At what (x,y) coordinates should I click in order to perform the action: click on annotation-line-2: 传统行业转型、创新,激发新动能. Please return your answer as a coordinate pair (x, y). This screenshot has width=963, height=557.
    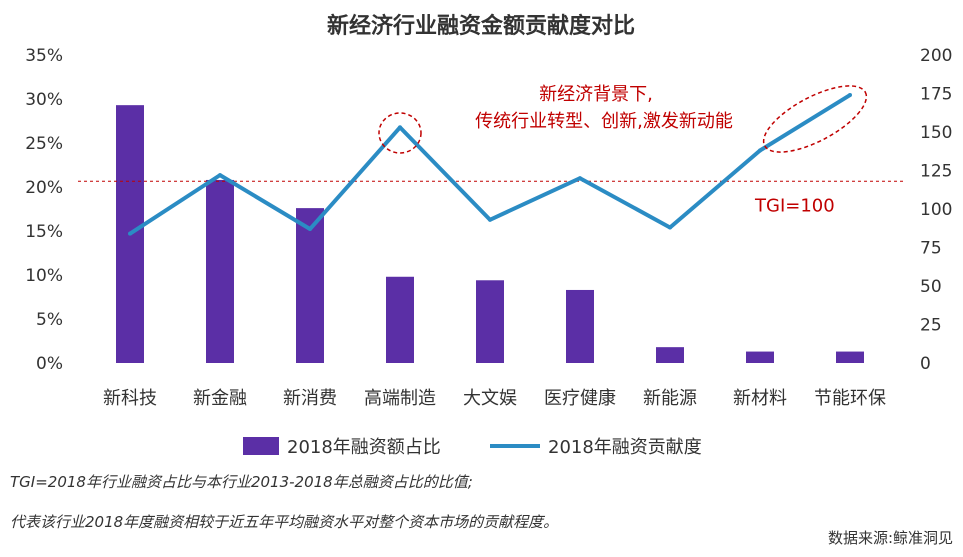
    Looking at the image, I should click on (604, 121).